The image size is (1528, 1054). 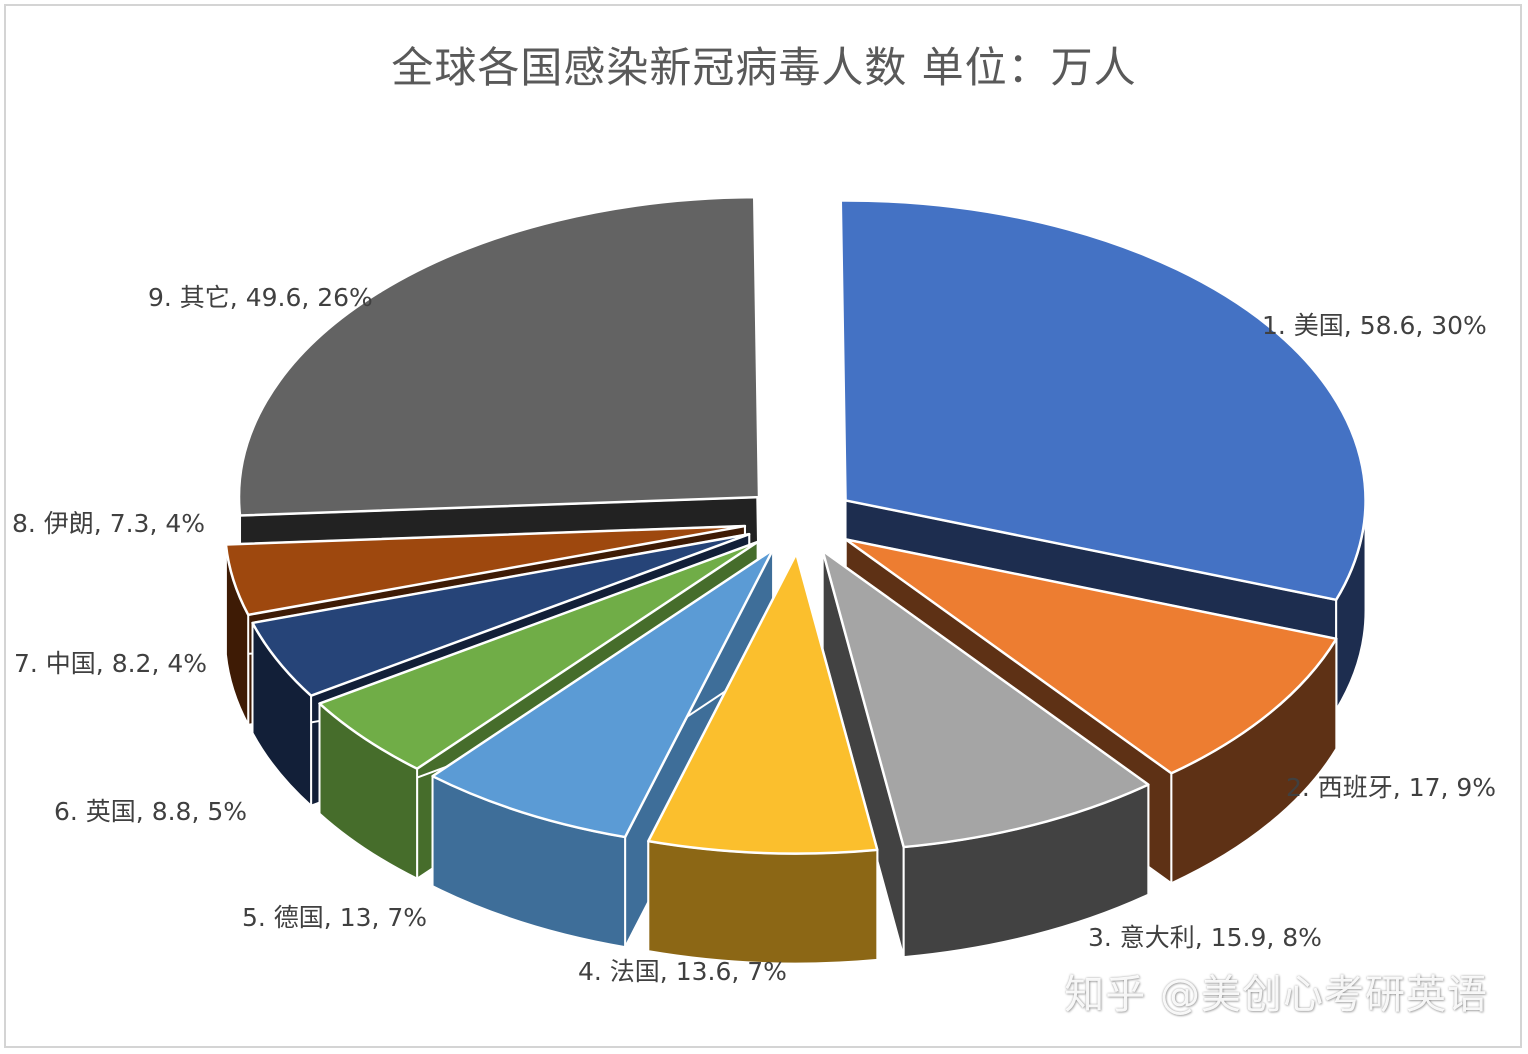 I want to click on data-label-9: 9. 其它, 49.6, 26%, so click(x=260, y=297).